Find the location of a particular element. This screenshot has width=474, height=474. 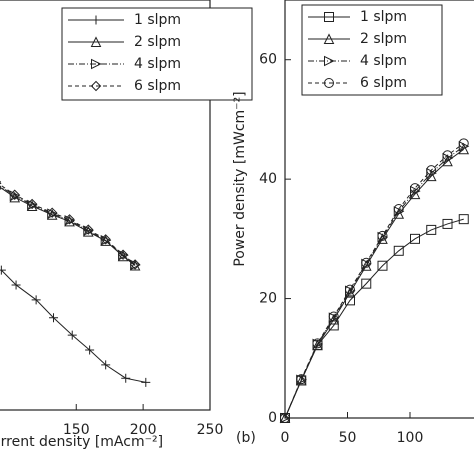

x-tick-label: 0 is located at coordinates (285, 438).